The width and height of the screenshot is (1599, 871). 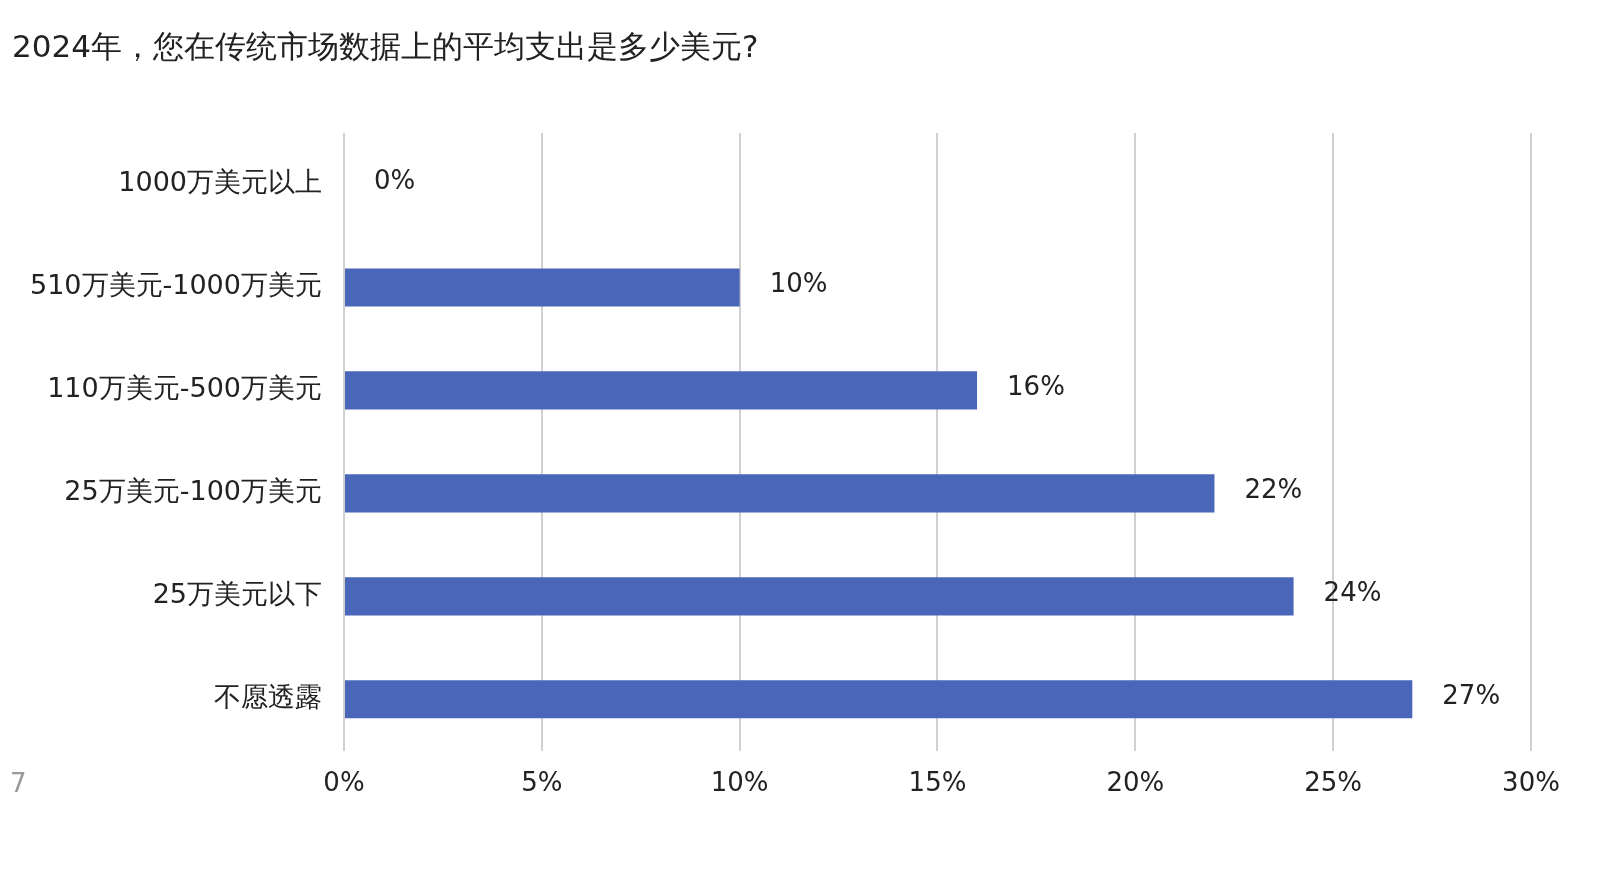 What do you see at coordinates (1471, 695) in the screenshot?
I see `data-label: 27%` at bounding box center [1471, 695].